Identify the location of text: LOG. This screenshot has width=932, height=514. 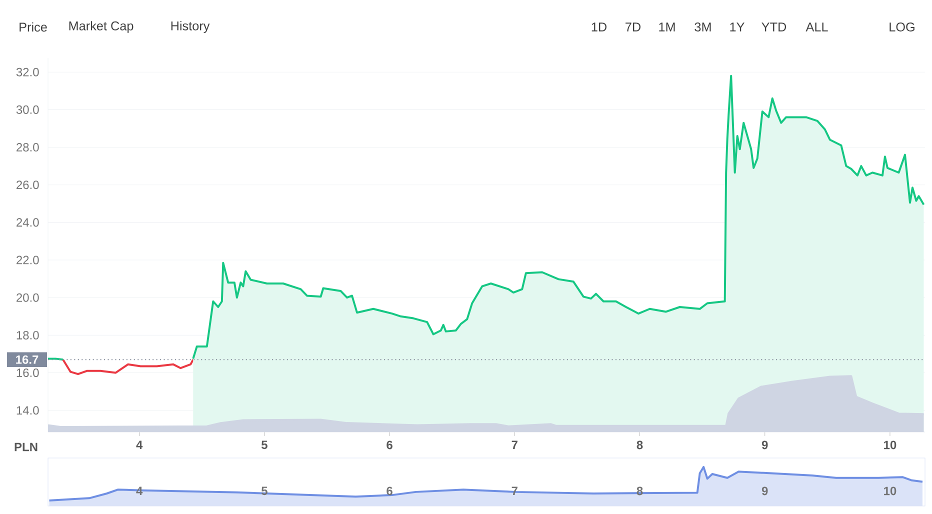
(902, 27).